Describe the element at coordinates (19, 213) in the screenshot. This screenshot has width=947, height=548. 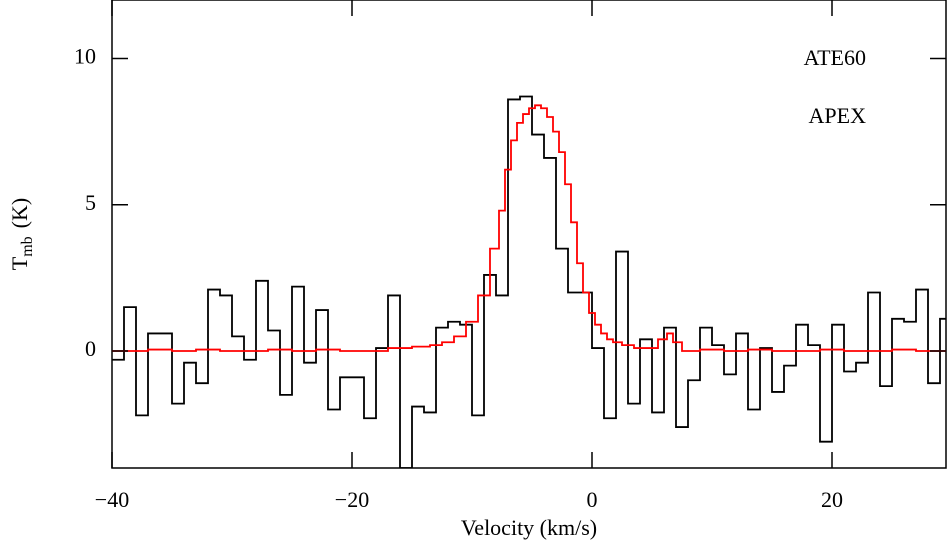
I see `y-label-unit: (K)` at that location.